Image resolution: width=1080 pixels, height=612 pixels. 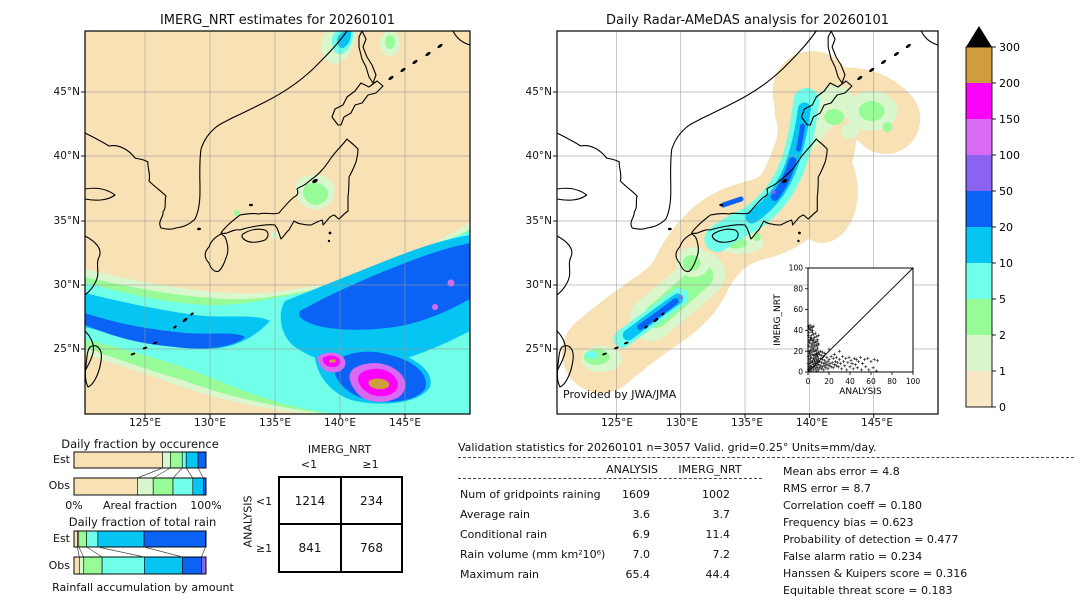 What do you see at coordinates (796, 268) in the screenshot?
I see `inset-y-tick-label: 100` at bounding box center [796, 268].